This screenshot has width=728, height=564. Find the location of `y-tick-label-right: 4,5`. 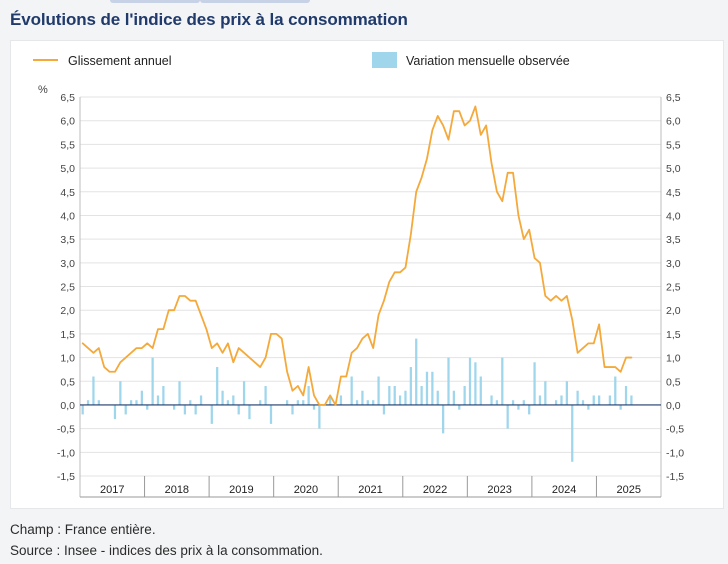

y-tick-label-right: 4,5 is located at coordinates (673, 193).